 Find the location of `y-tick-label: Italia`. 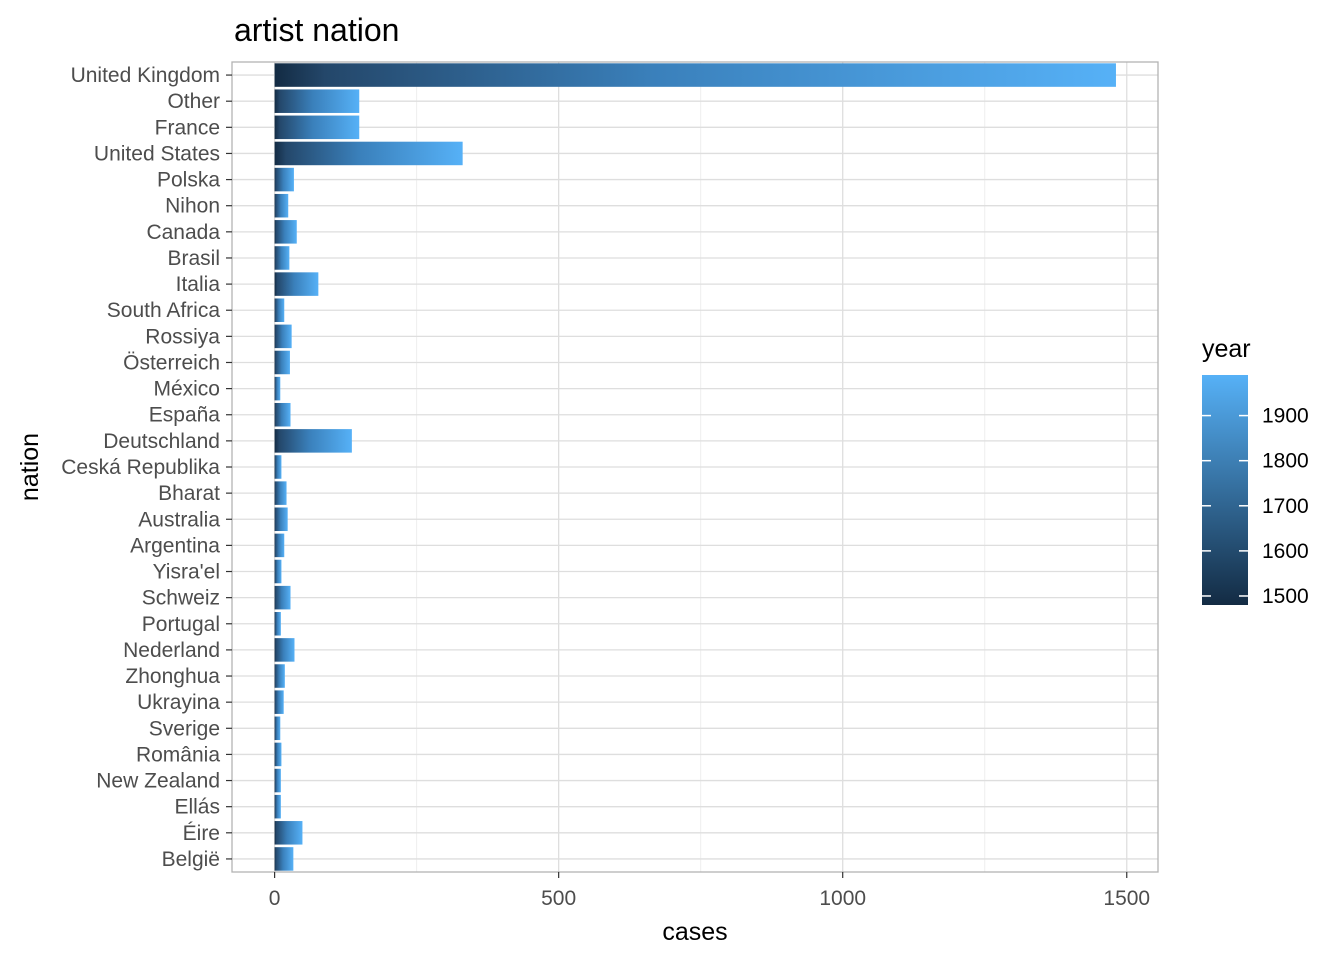

y-tick-label: Italia is located at coordinates (198, 284).